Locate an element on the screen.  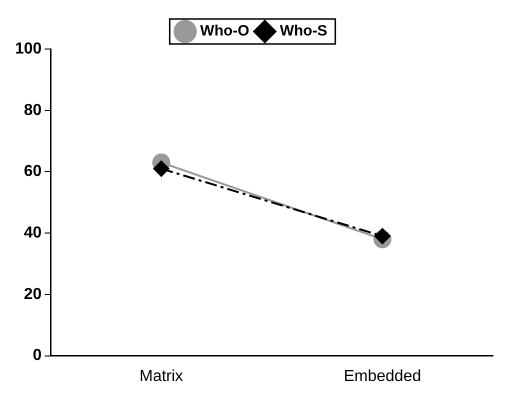
y-tick-label: 0 is located at coordinates (37, 355).